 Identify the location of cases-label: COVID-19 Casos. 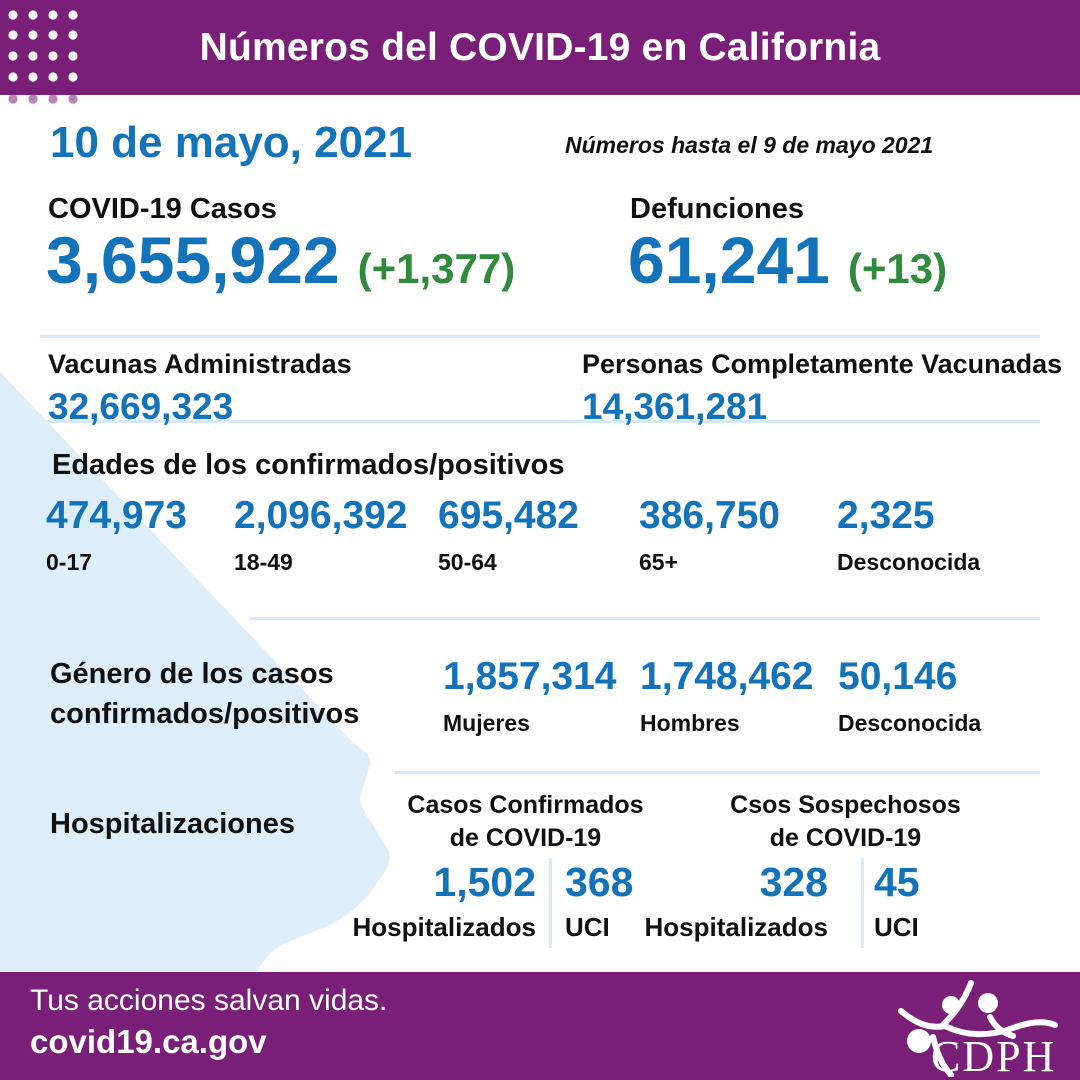
(162, 209).